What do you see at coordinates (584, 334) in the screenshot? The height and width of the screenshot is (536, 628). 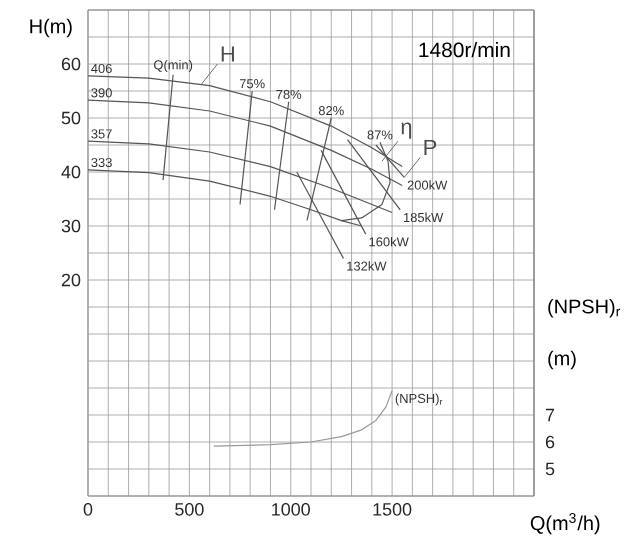 I see `text: (NPSH)$_{r}$ (m)` at bounding box center [584, 334].